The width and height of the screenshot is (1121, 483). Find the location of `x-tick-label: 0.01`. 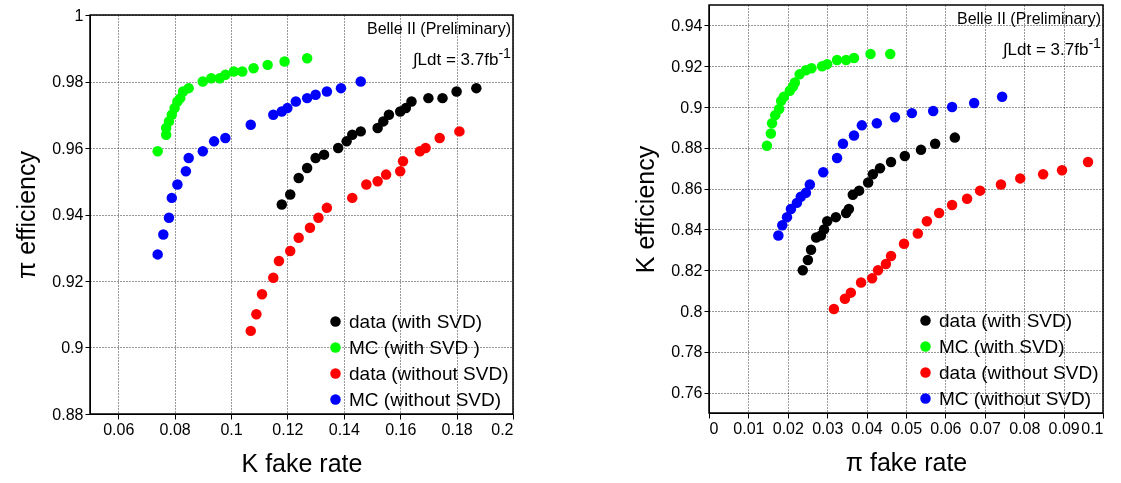

x-tick-label: 0.01 is located at coordinates (749, 428).